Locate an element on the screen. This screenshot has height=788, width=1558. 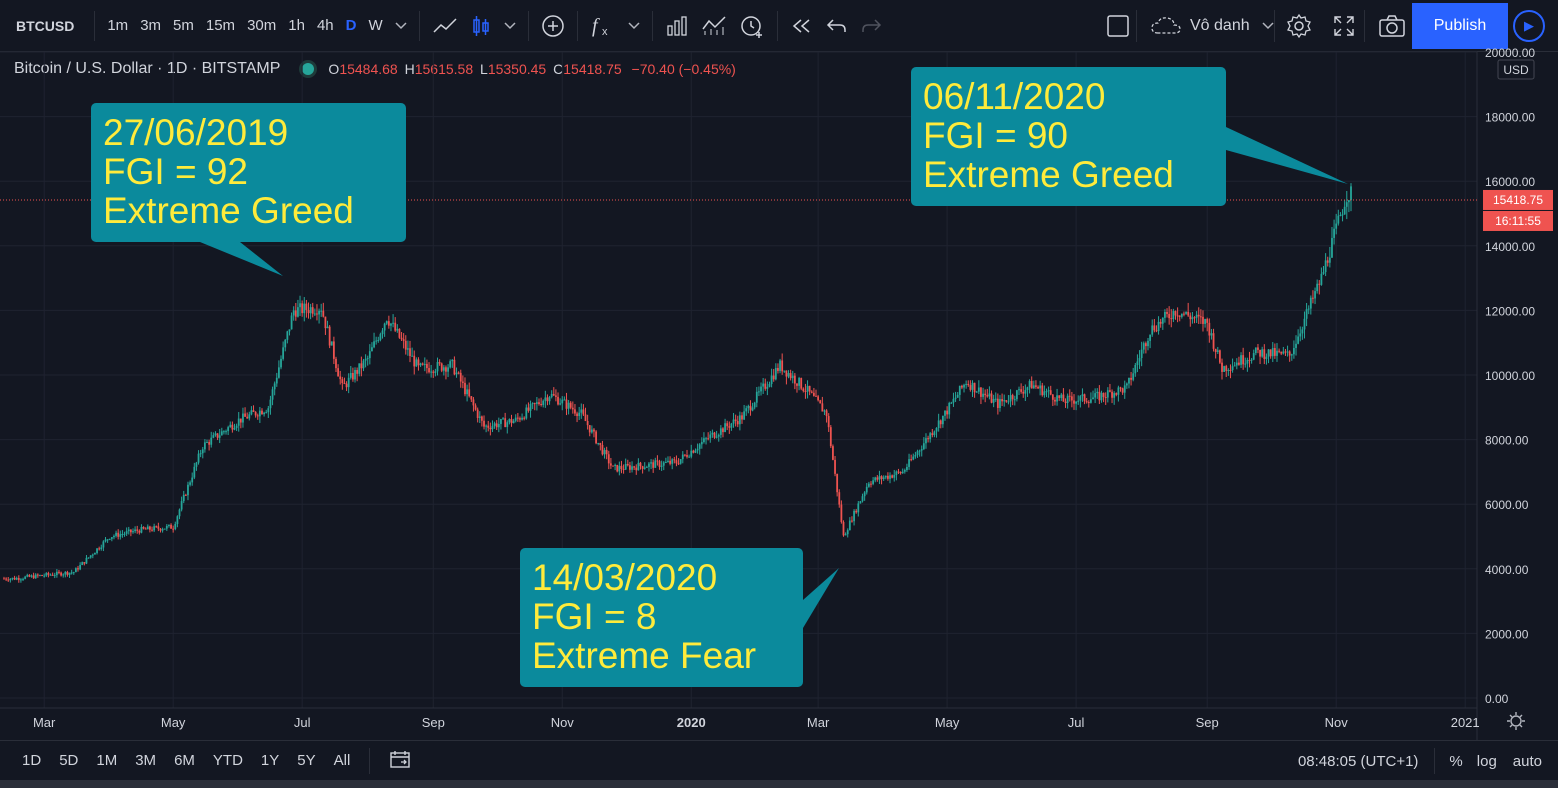
publish-button: Publish is located at coordinates (1460, 26).